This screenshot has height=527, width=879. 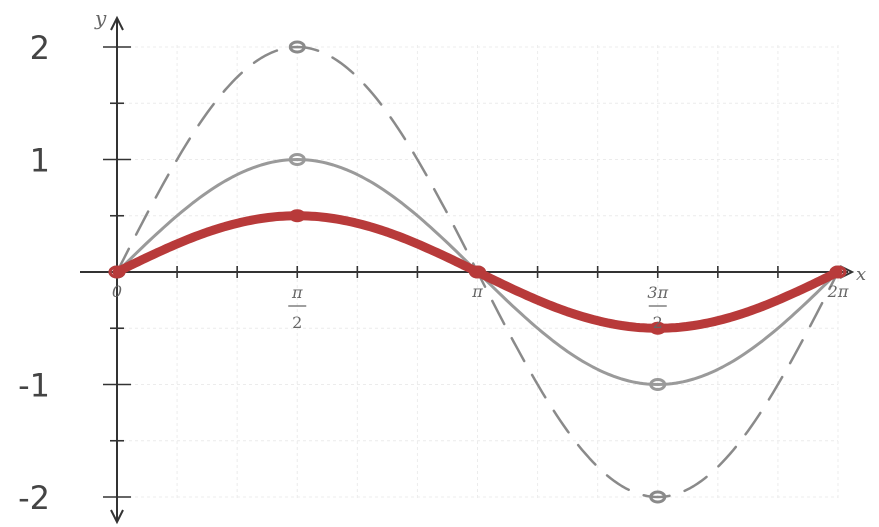 What do you see at coordinates (117, 23) in the screenshot?
I see `y-axis-arrow-up` at bounding box center [117, 23].